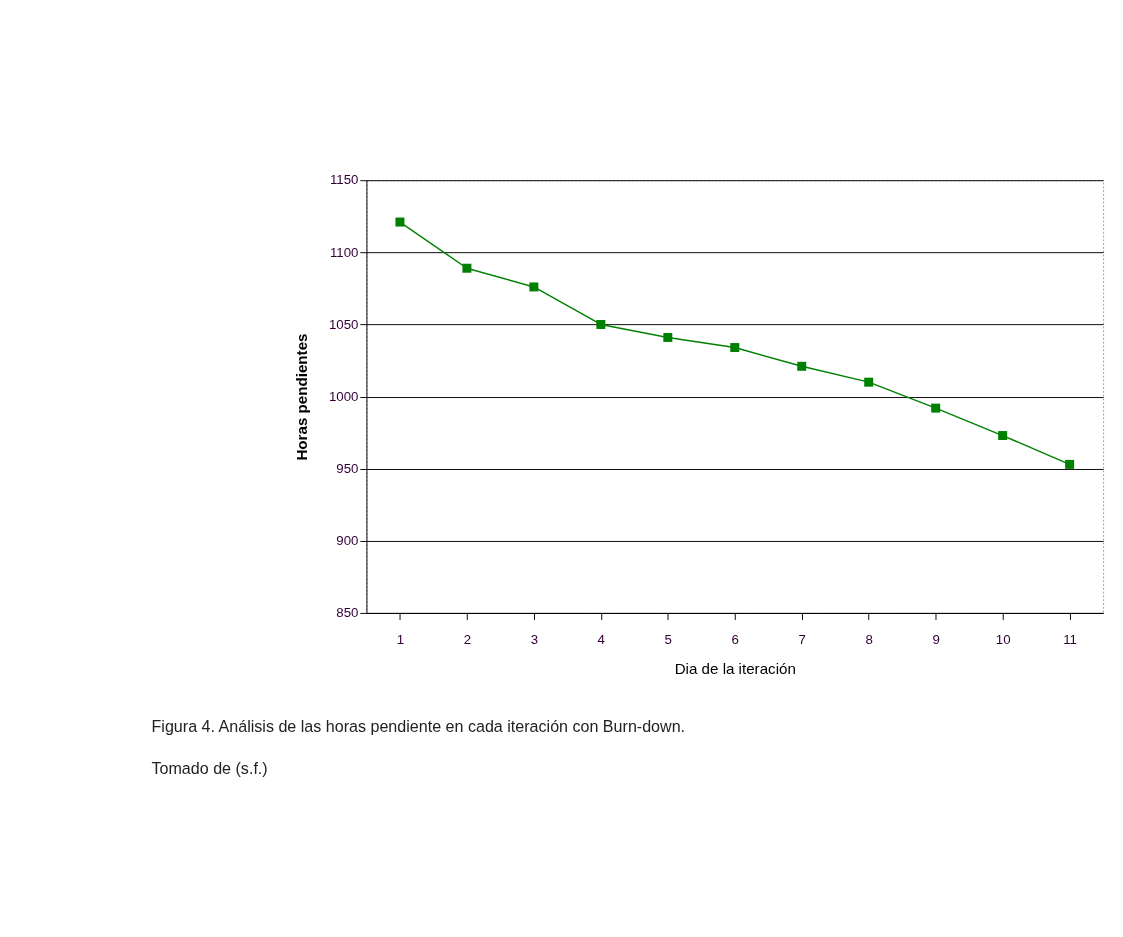 Image resolution: width=1123 pixels, height=937 pixels. I want to click on x-tick-label: 1, so click(400, 639).